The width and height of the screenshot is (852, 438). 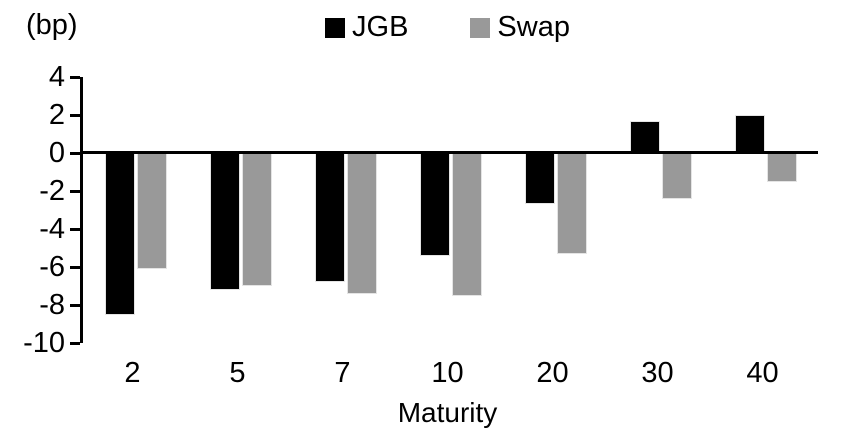 I want to click on x-axis-tick-label: 7, so click(x=342, y=373).